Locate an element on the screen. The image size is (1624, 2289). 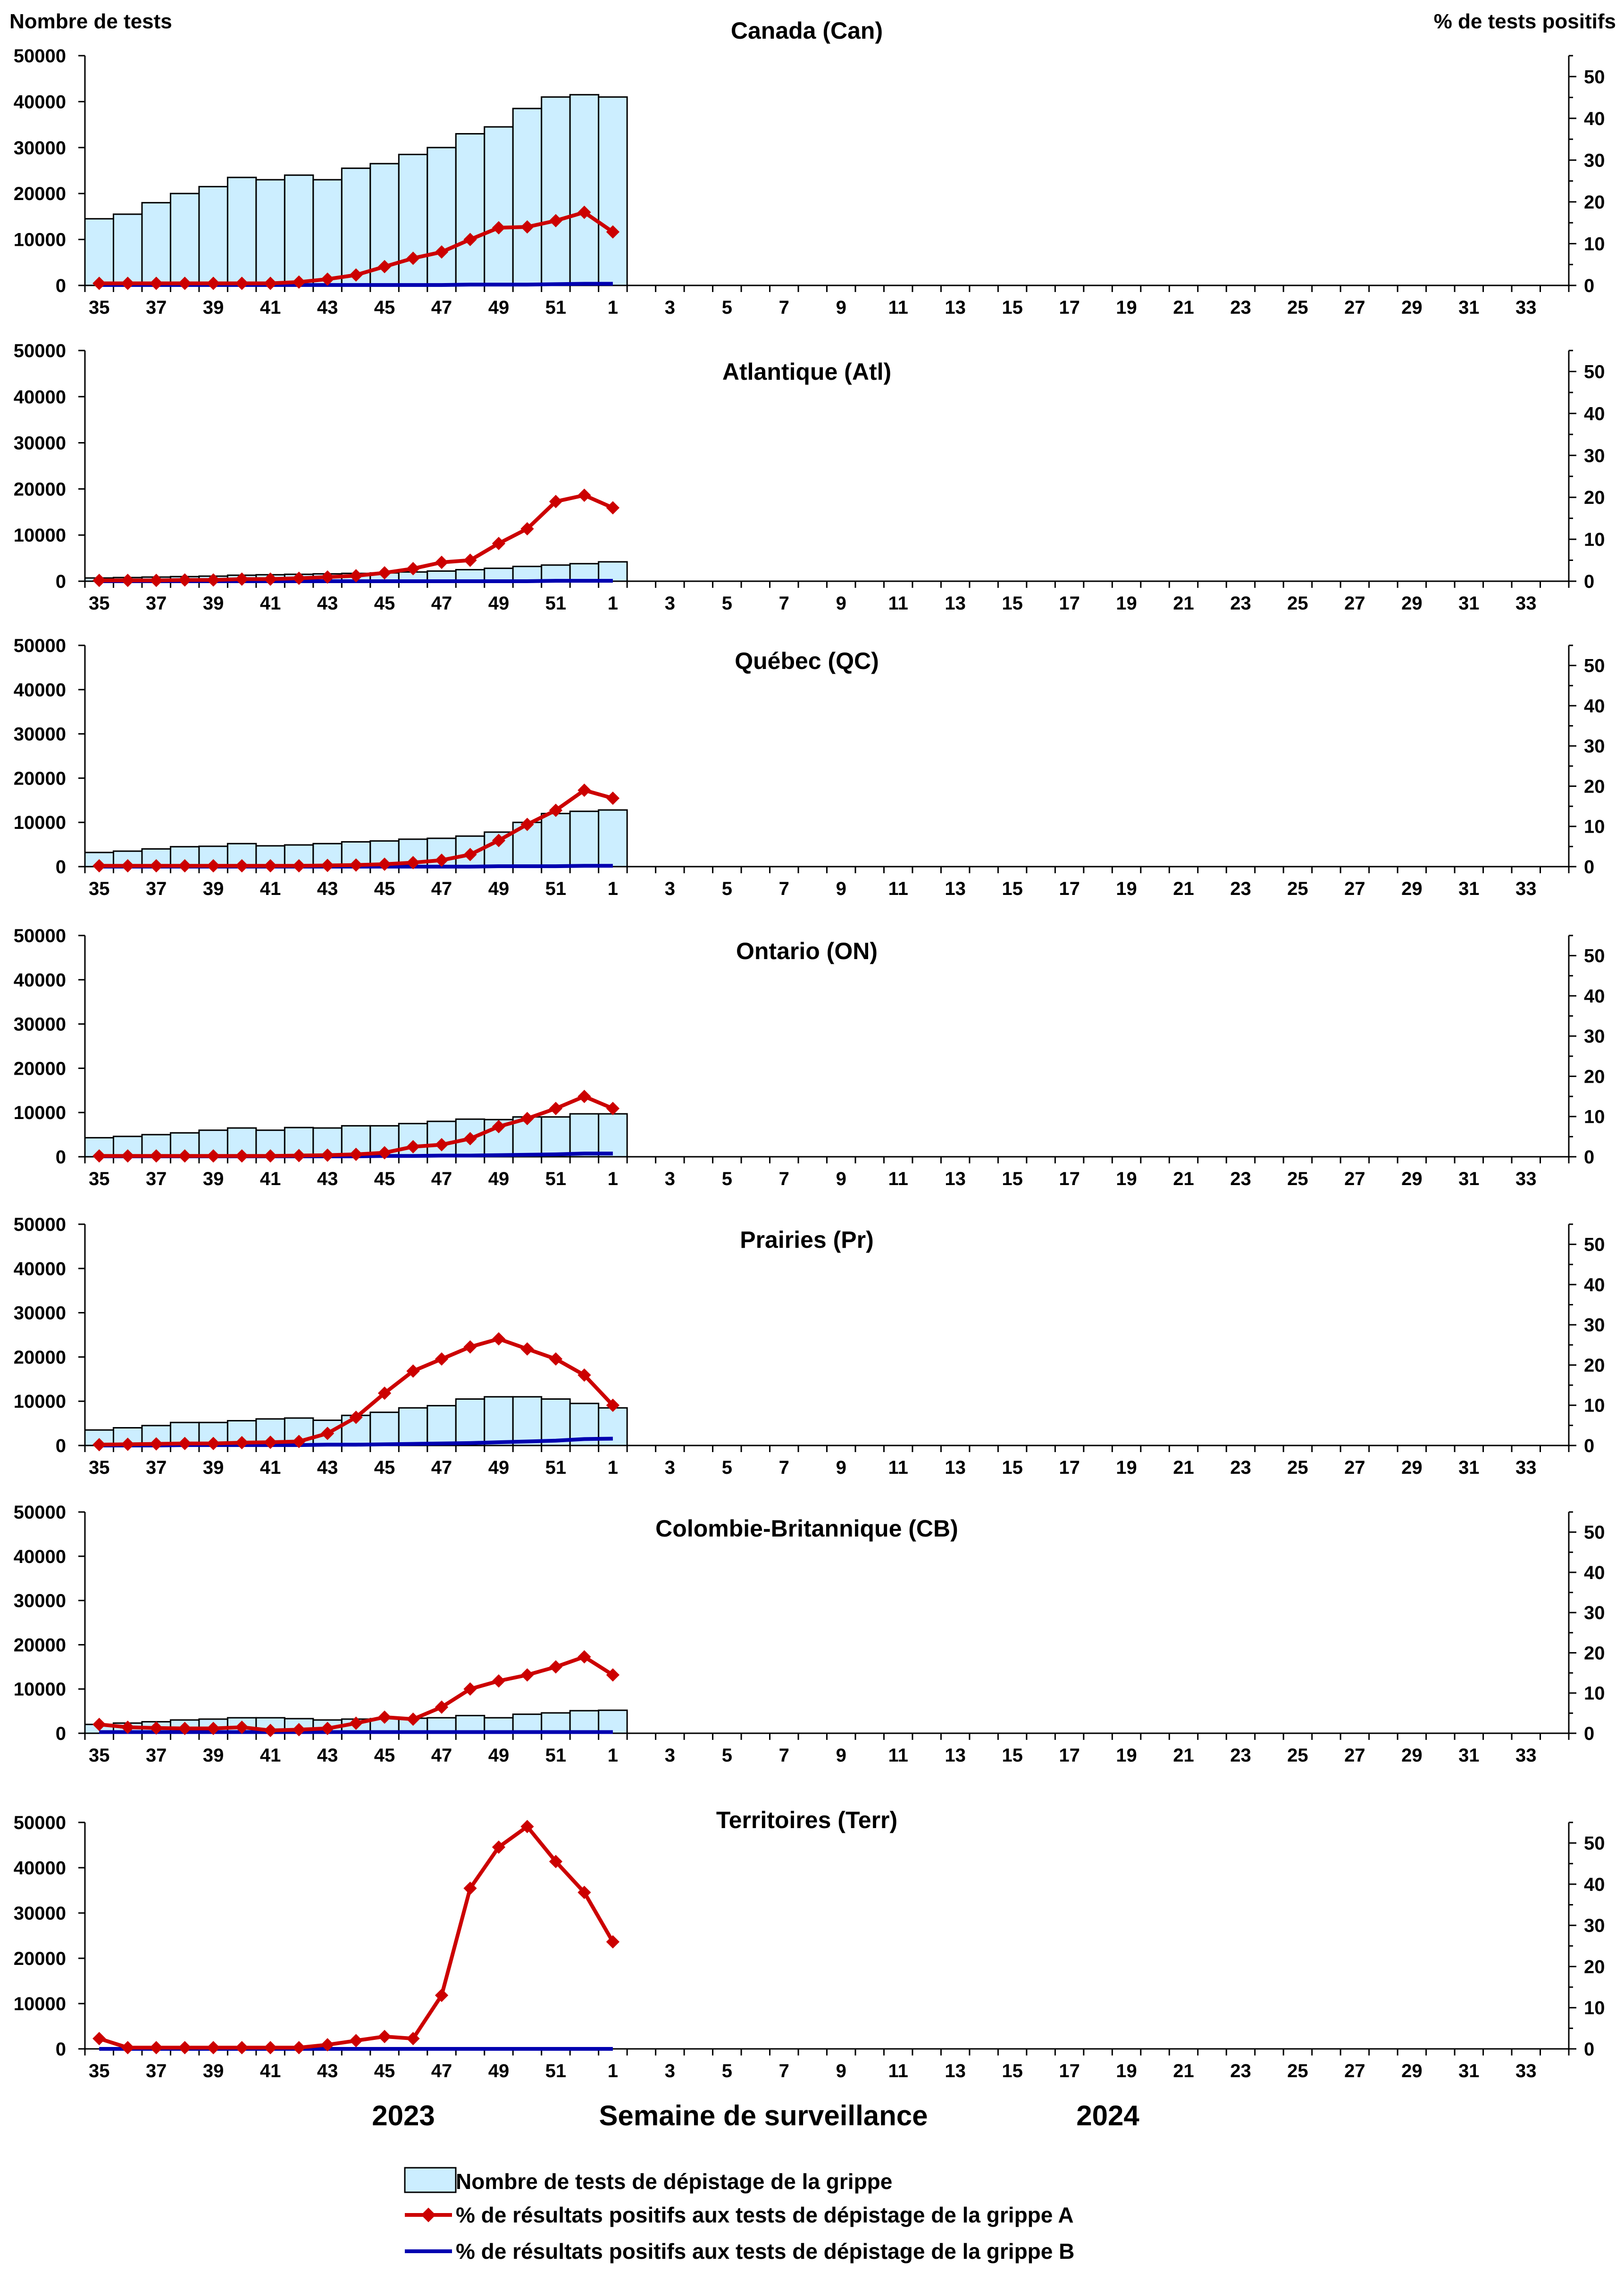
left-tick-label: 30000 is located at coordinates (40, 148).